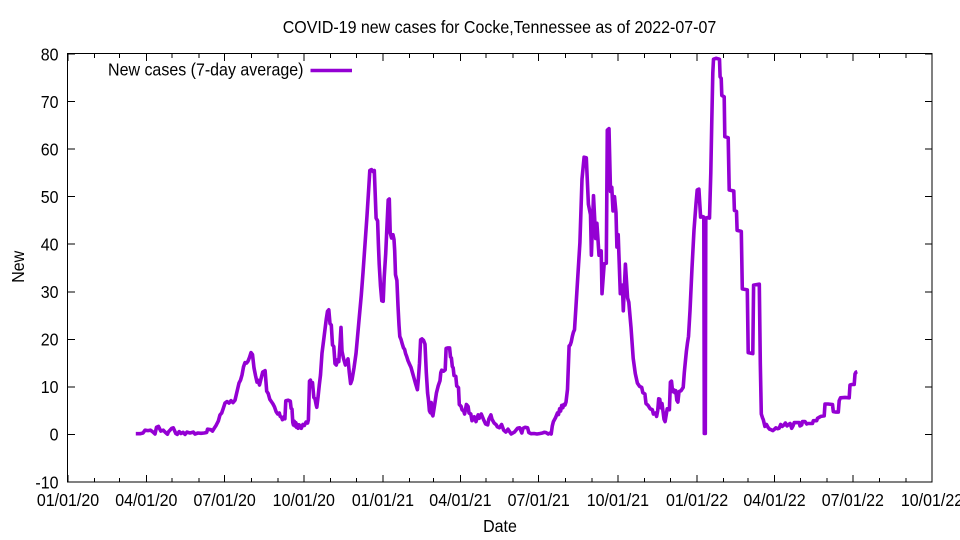 This screenshot has height=540, width=960. What do you see at coordinates (383, 501) in the screenshot?
I see `svg-text: 01/01/21` at bounding box center [383, 501].